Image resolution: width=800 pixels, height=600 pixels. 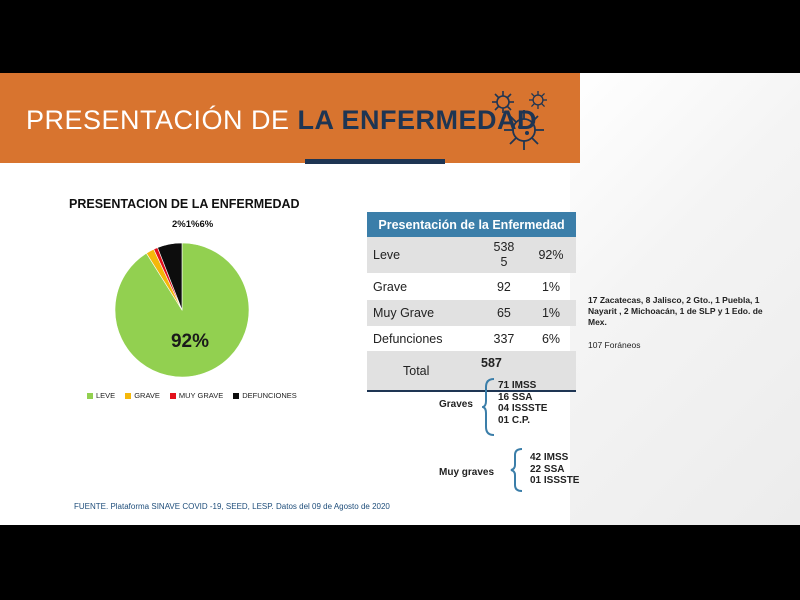 What do you see at coordinates (517, 385) in the screenshot?
I see `list-item: 71 IMSS` at bounding box center [517, 385].